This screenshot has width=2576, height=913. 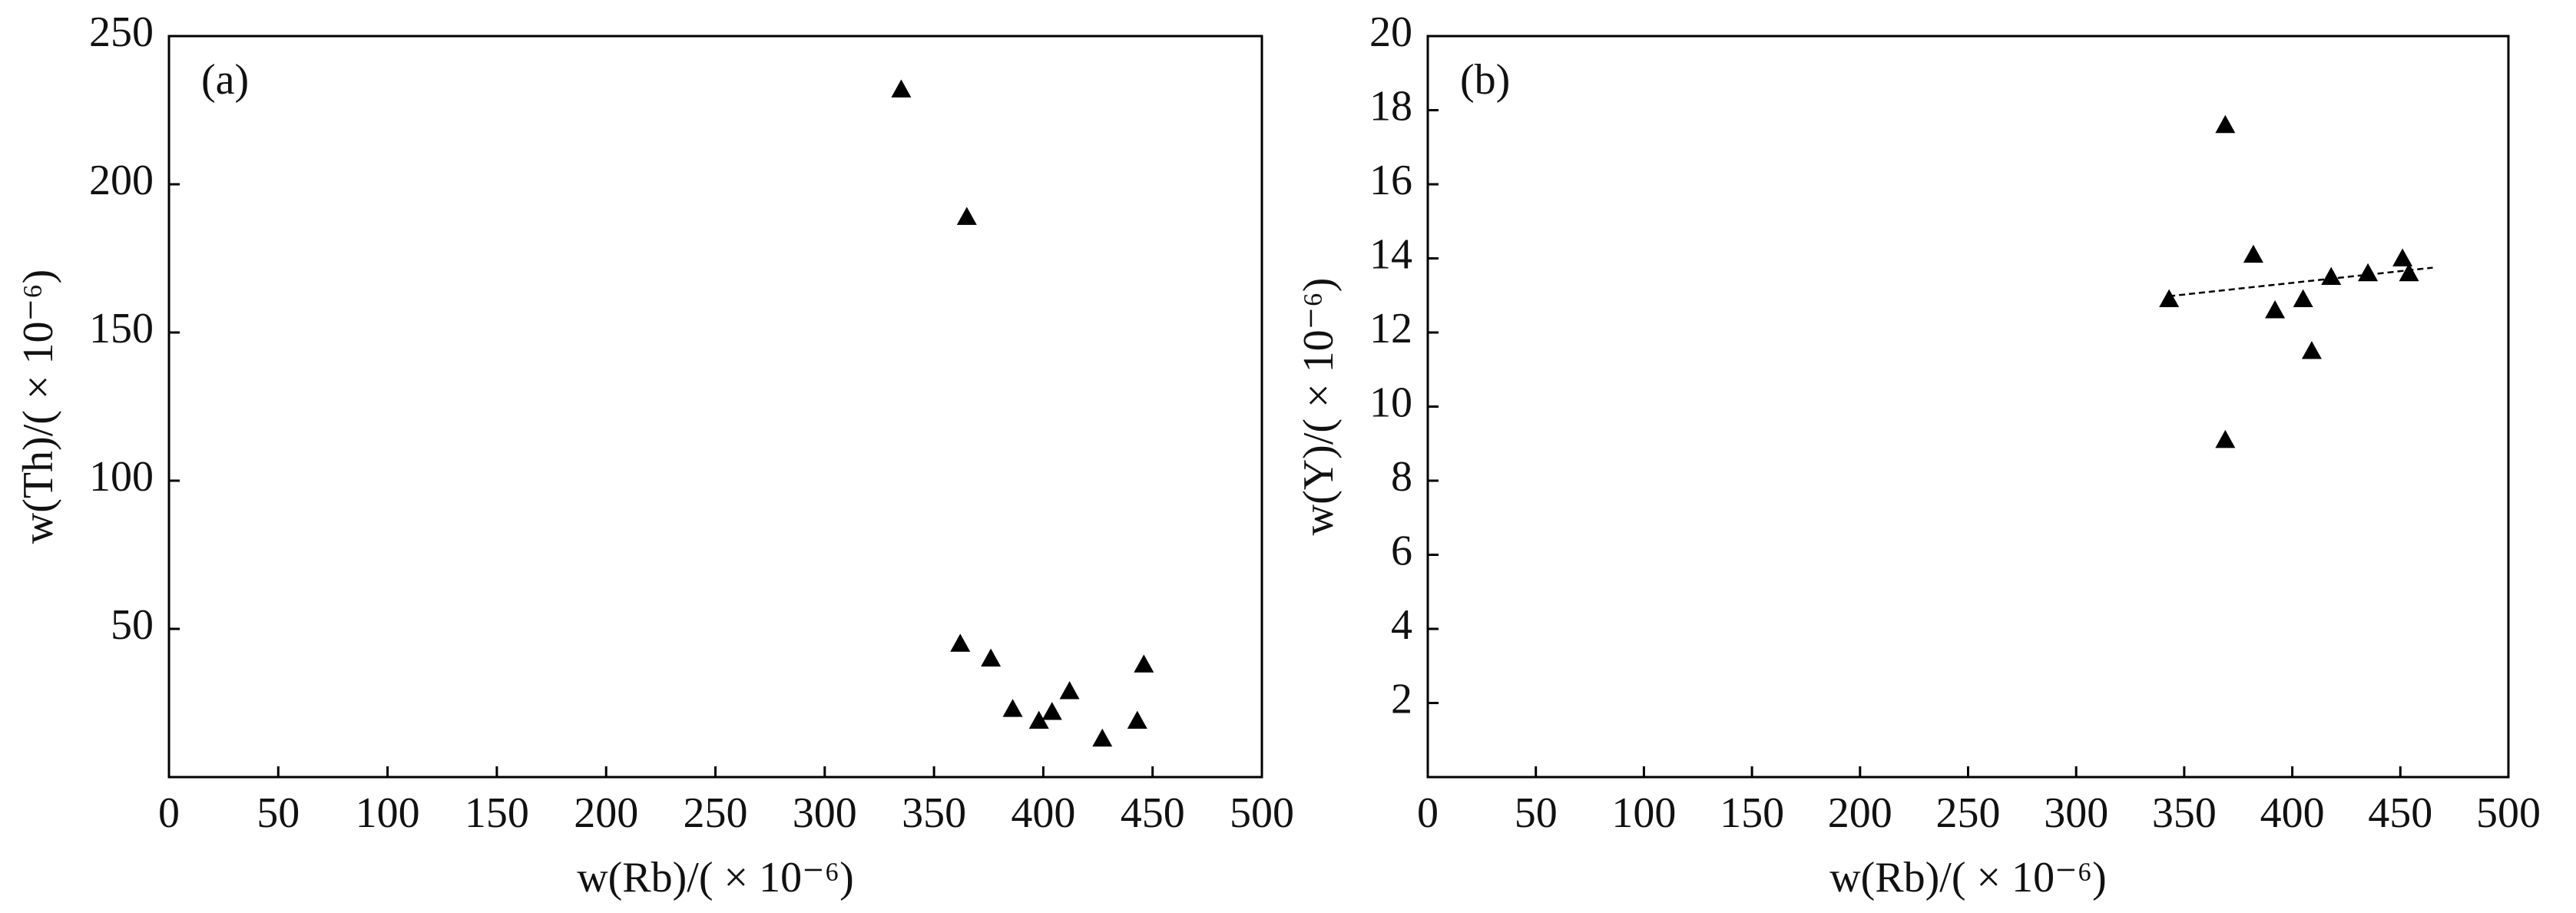 What do you see at coordinates (1319, 407) in the screenshot?
I see `y-axis-label: w(Y)/( × 10⁻⁶)` at bounding box center [1319, 407].